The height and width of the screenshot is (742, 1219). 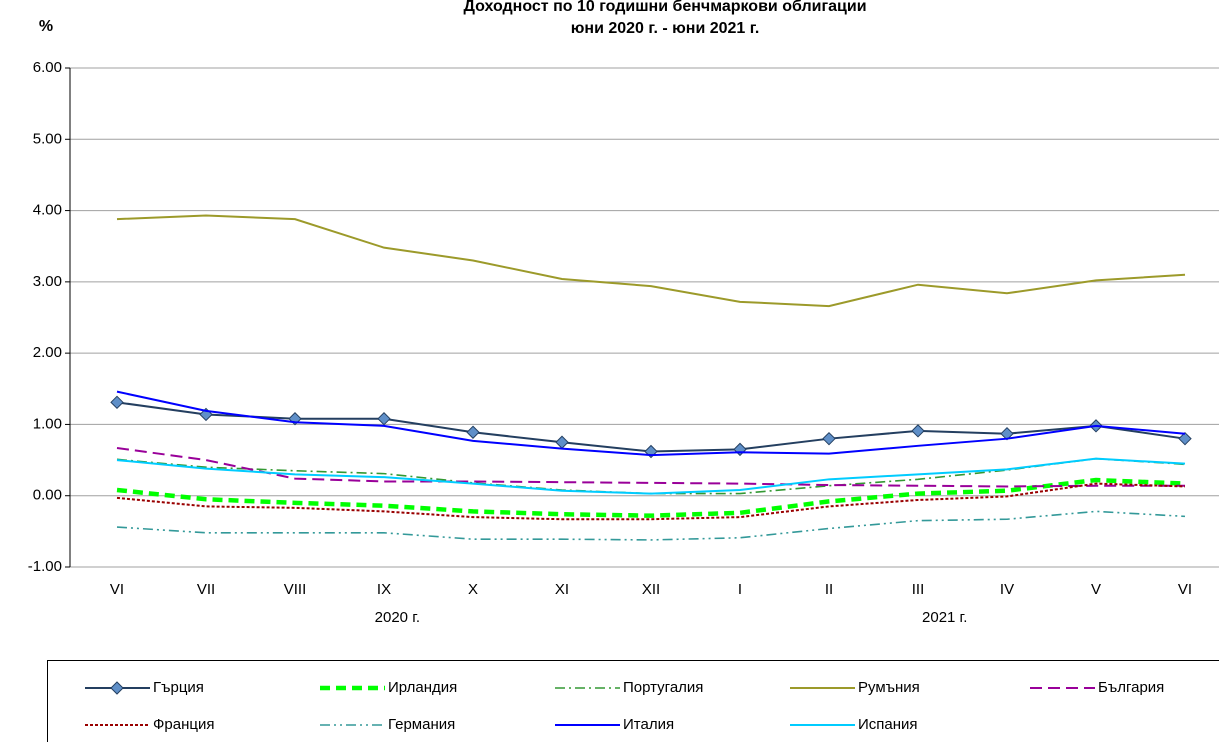 What do you see at coordinates (1131, 687) in the screenshot?
I see `legend-label: България` at bounding box center [1131, 687].